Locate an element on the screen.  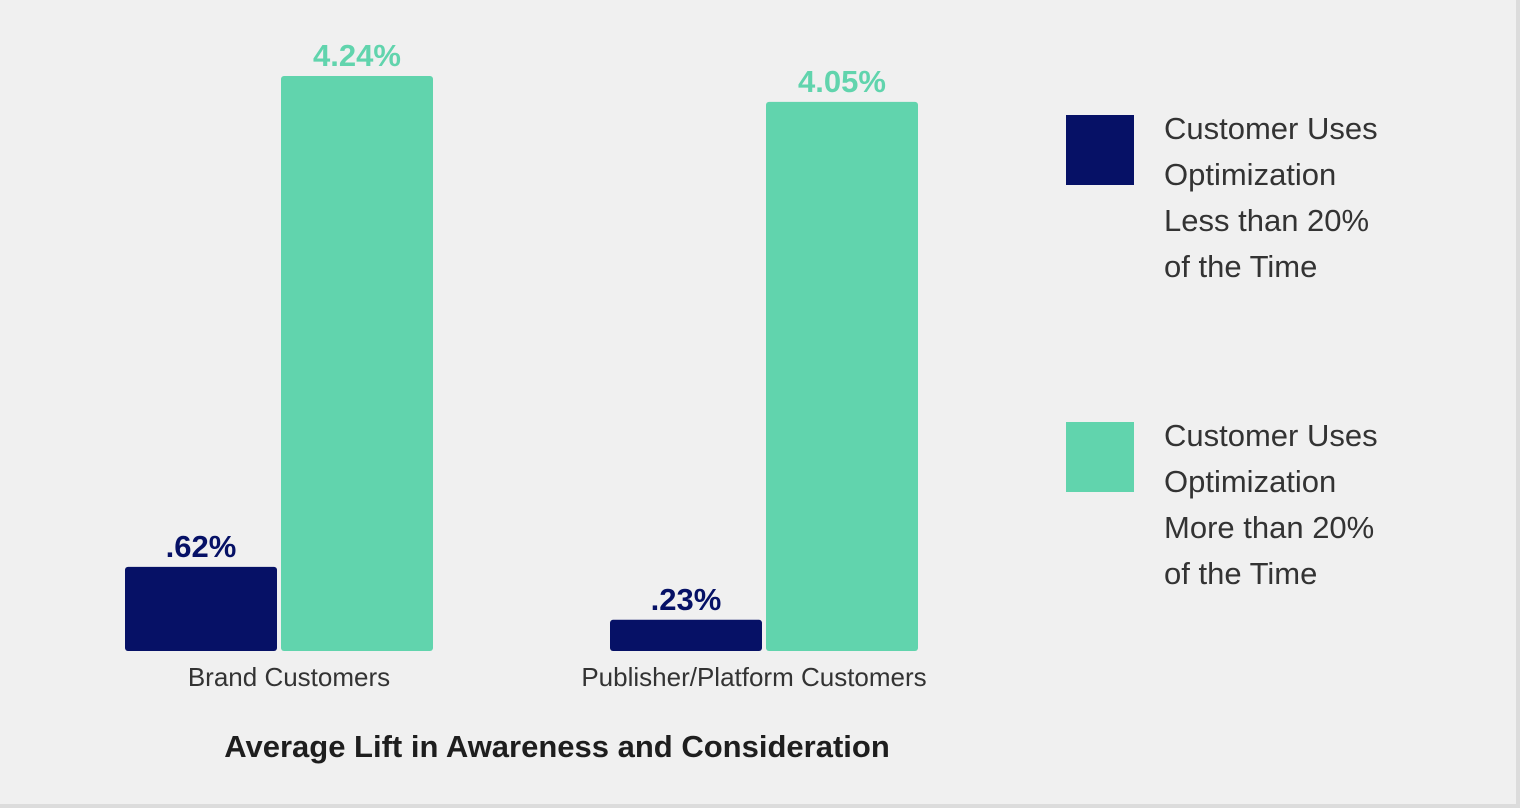
category-label-brand: Brand Customers is located at coordinates (289, 677).